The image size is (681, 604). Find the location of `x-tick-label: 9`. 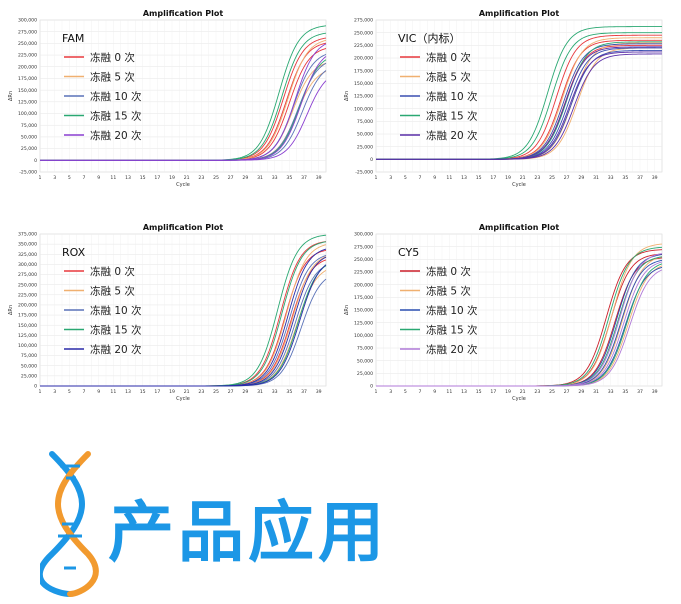

x-tick-label: 9 is located at coordinates (434, 178).